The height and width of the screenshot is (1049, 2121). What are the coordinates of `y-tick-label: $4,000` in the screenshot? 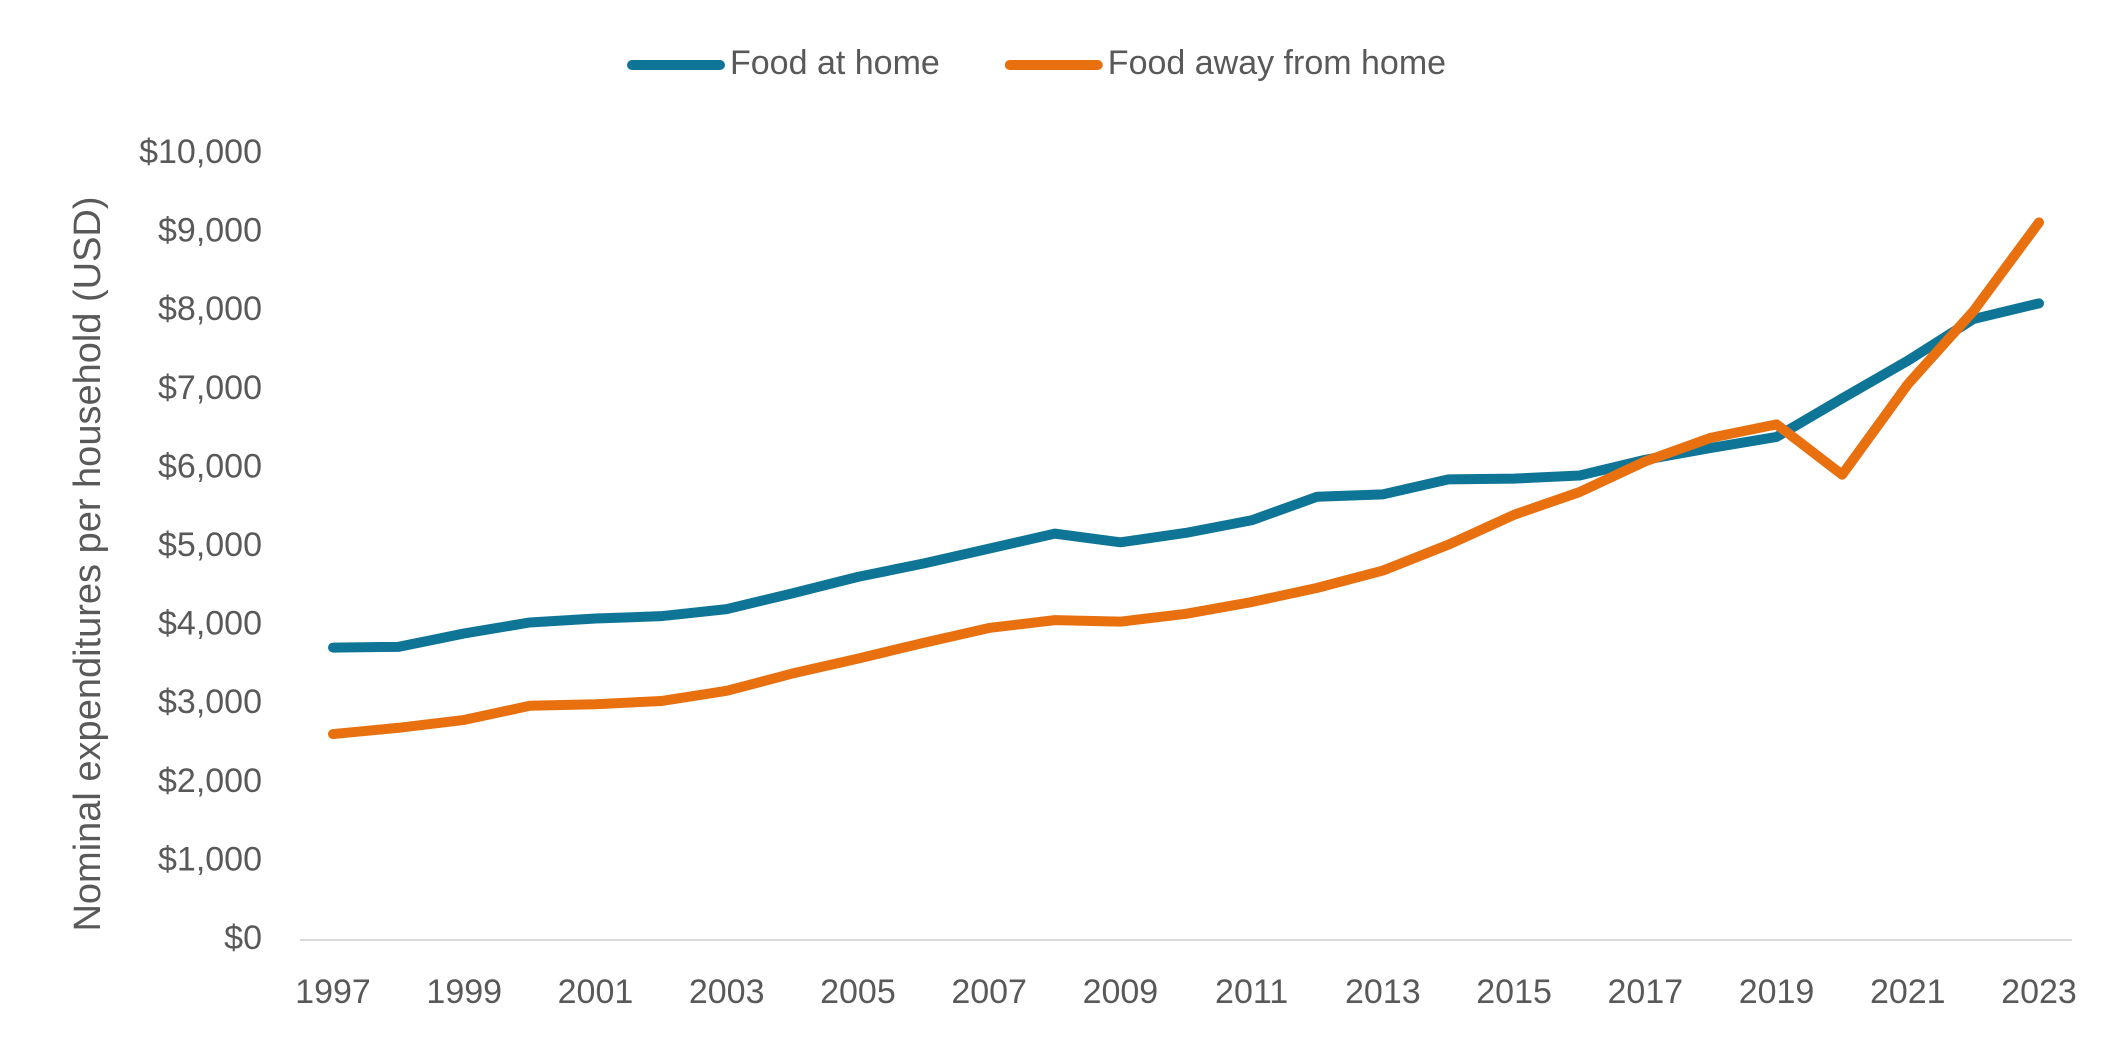 It's located at (210, 624).